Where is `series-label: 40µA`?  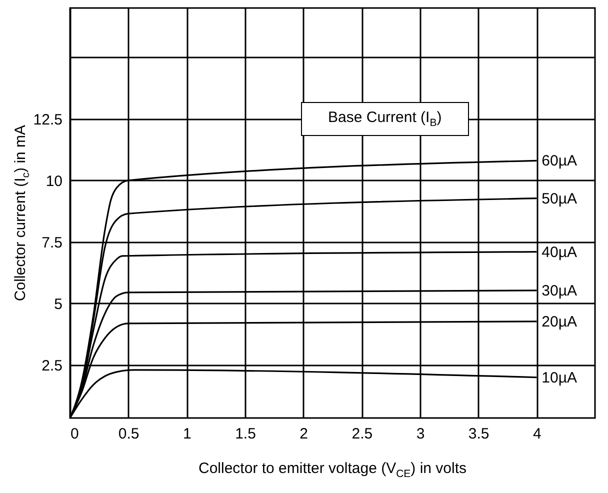
series-label: 40µA is located at coordinates (560, 252).